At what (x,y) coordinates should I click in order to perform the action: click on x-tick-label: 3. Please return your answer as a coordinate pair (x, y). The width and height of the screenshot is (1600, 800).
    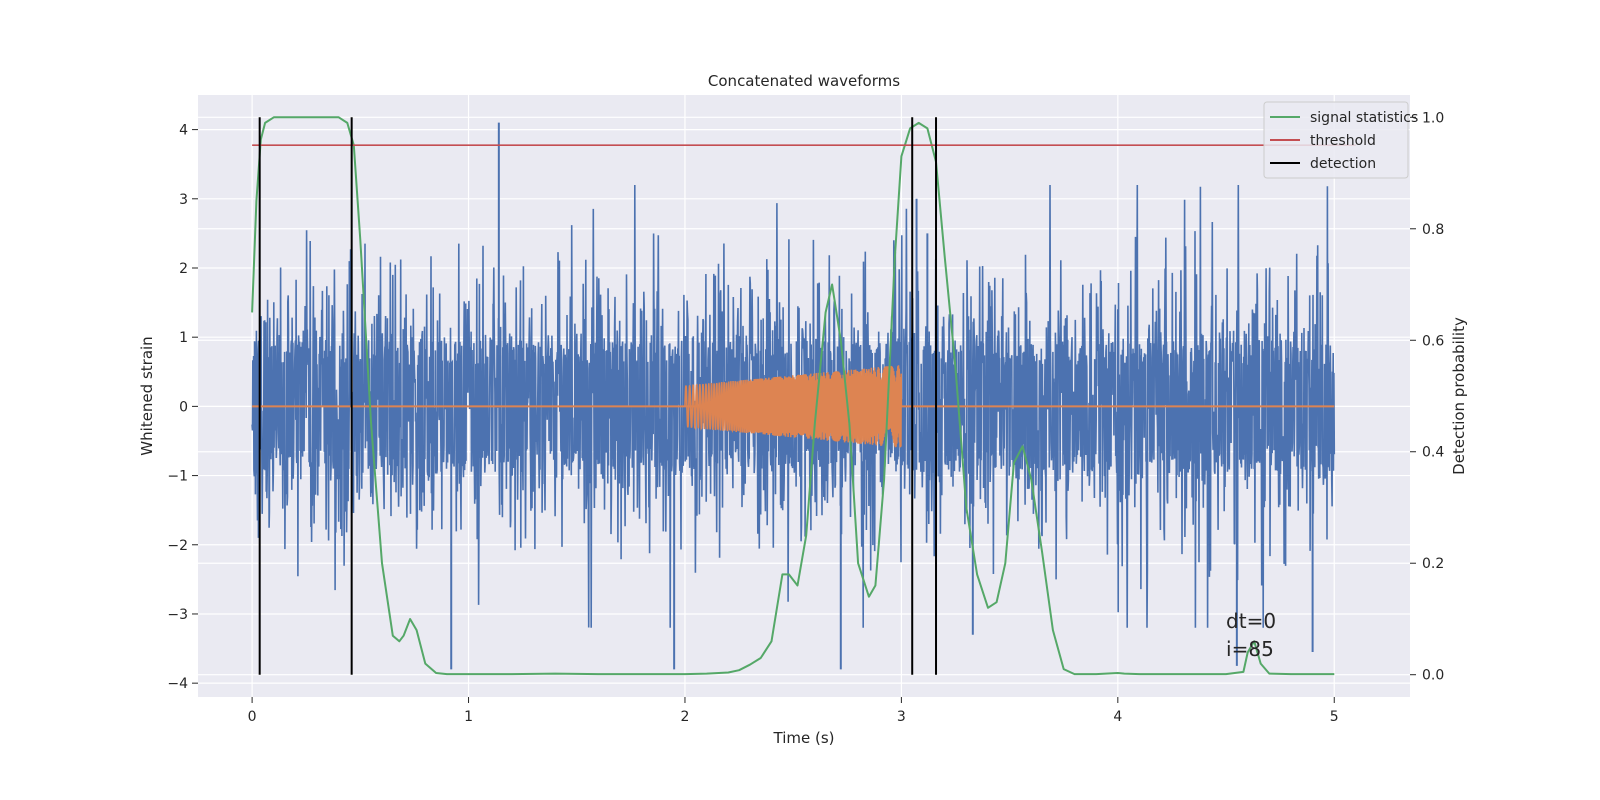
    Looking at the image, I should click on (901, 717).